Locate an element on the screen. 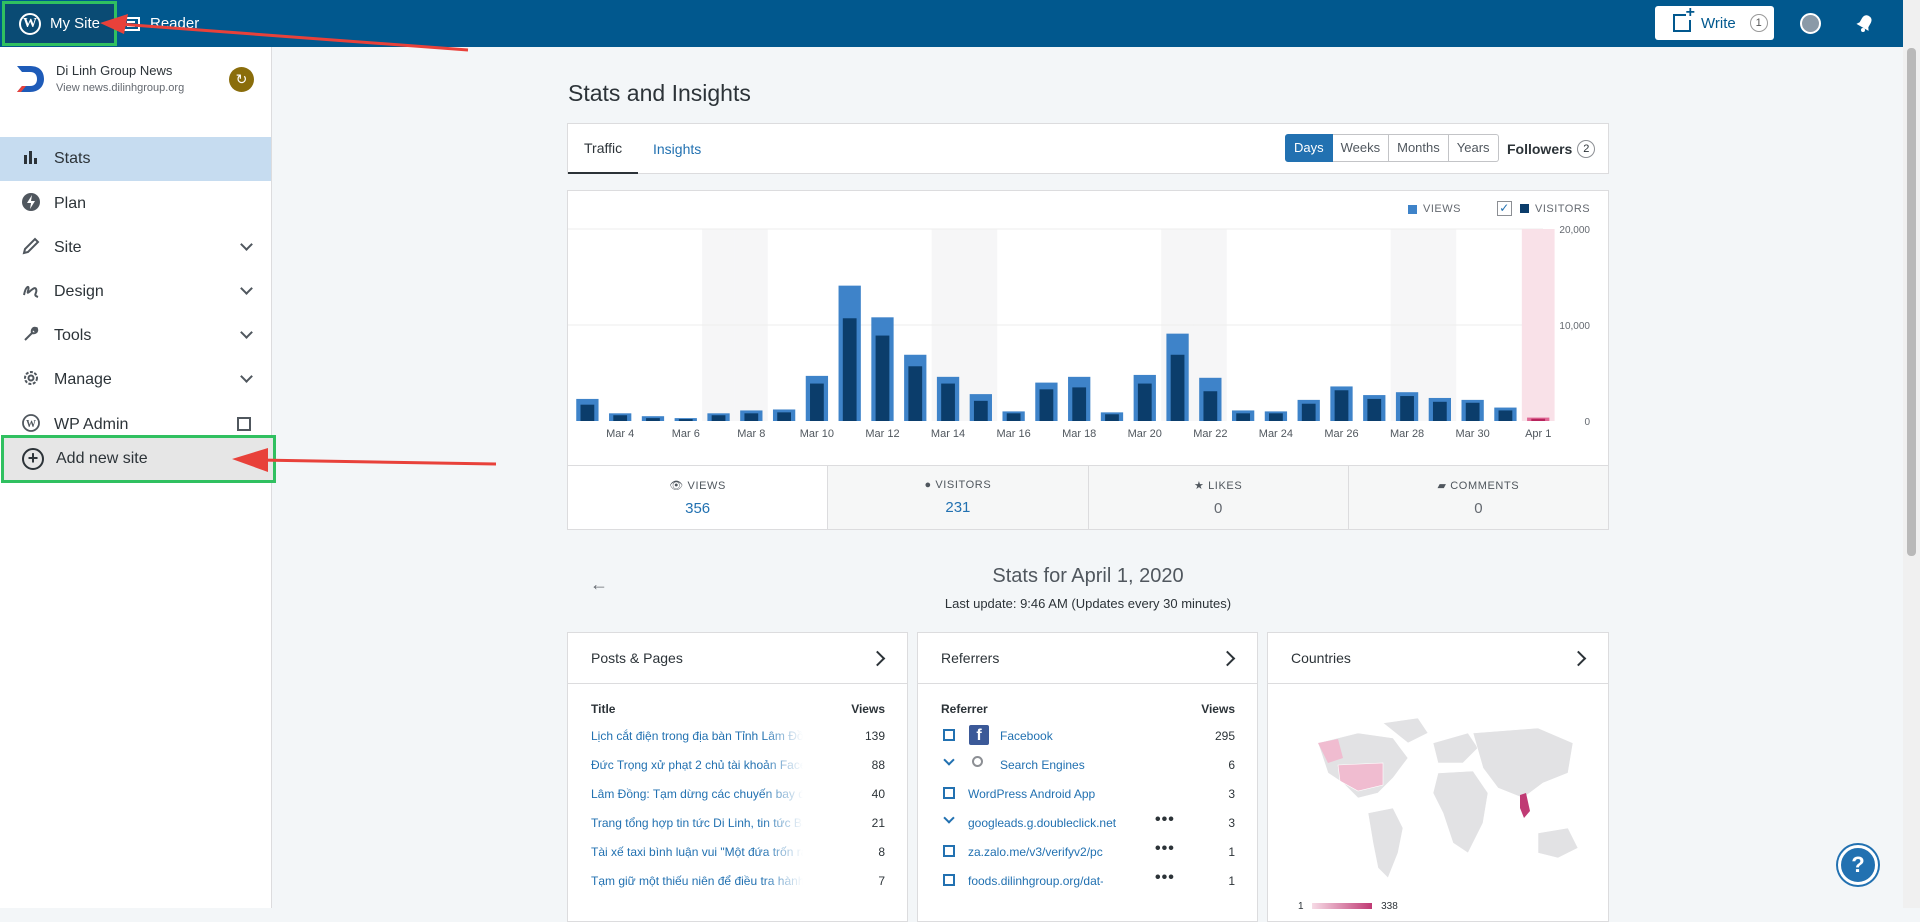  visitors-tile: ● VISITORS 231 is located at coordinates (957, 497).